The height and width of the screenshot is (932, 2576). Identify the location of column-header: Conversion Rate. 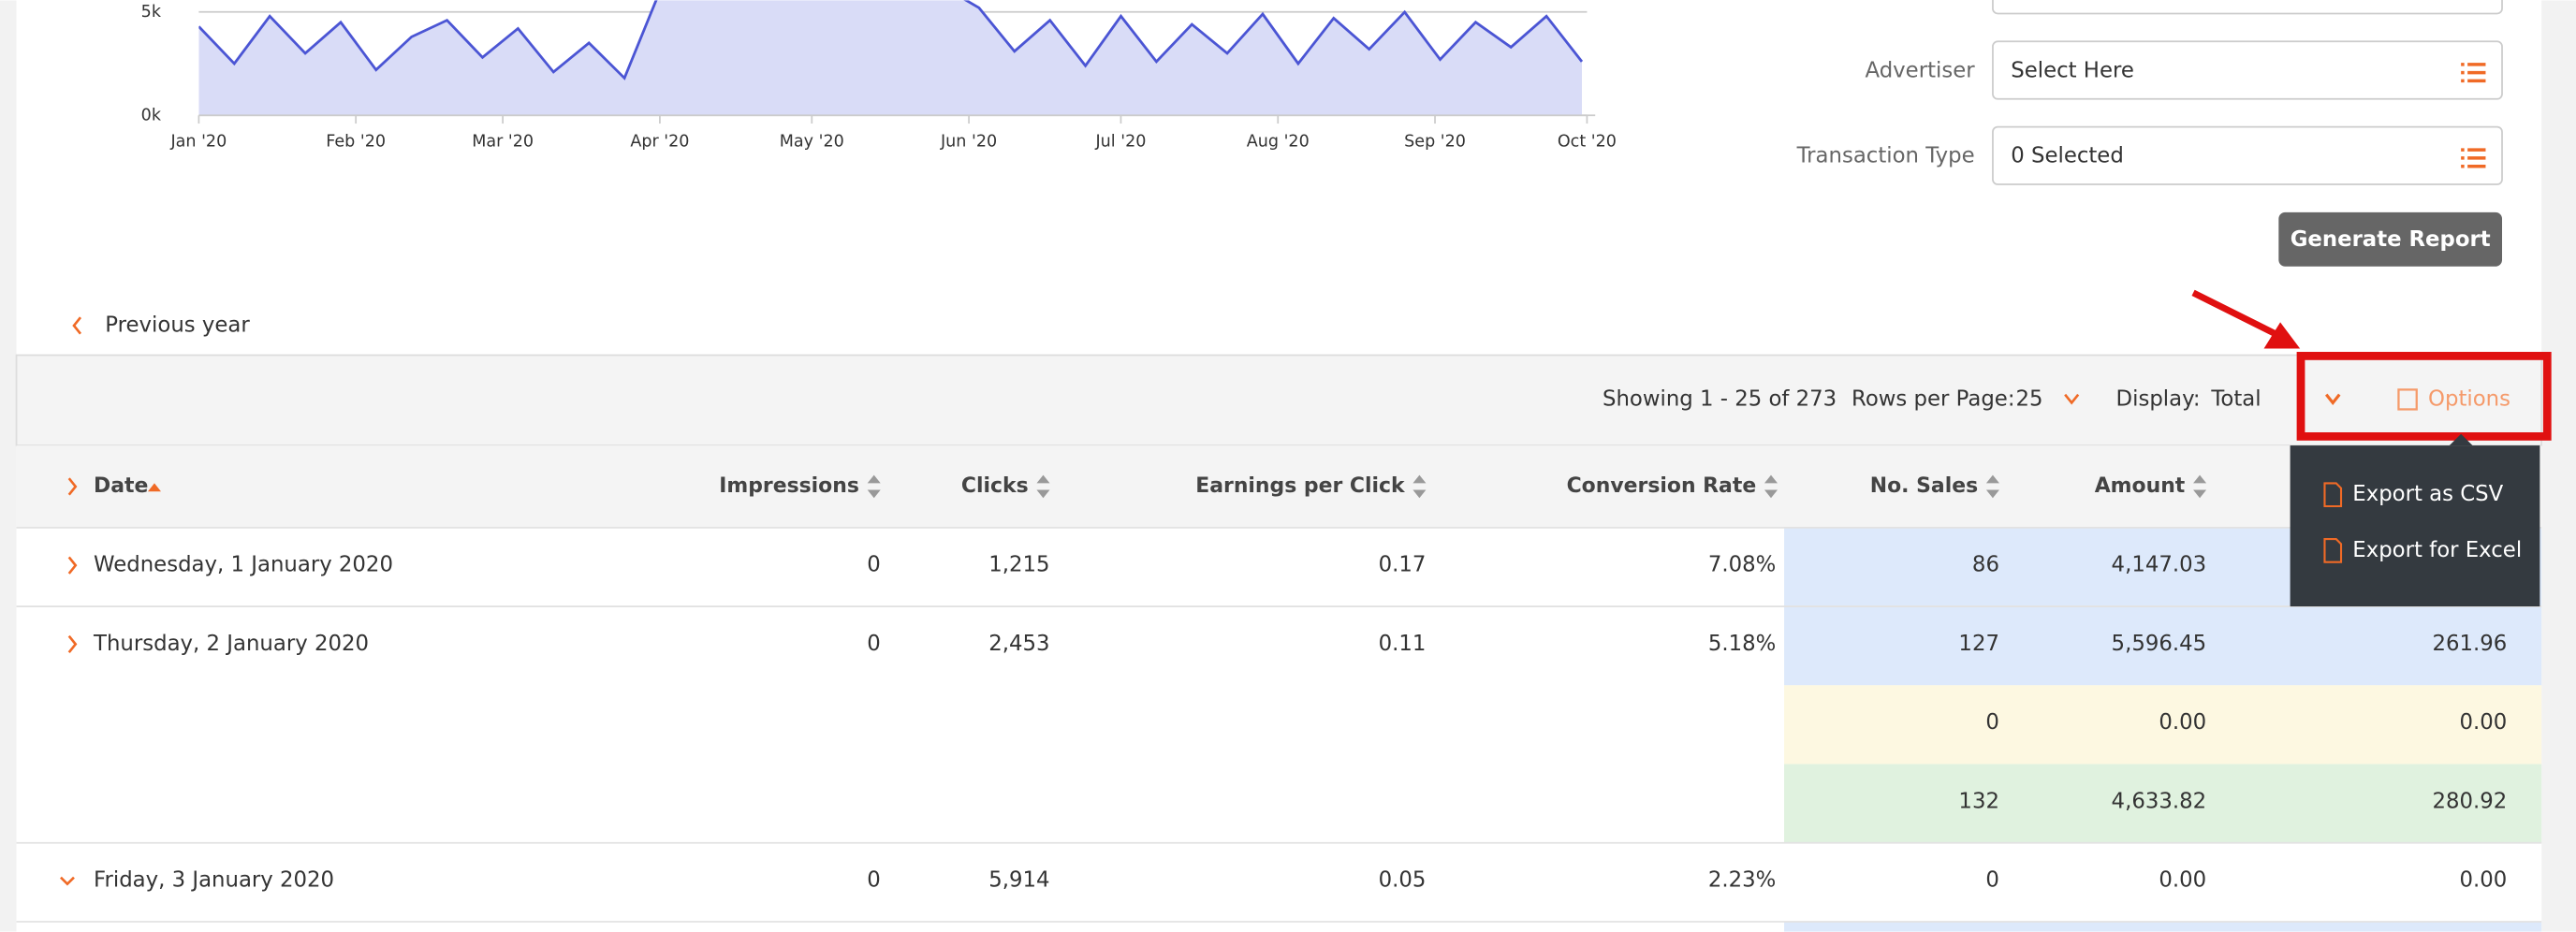
(1662, 486).